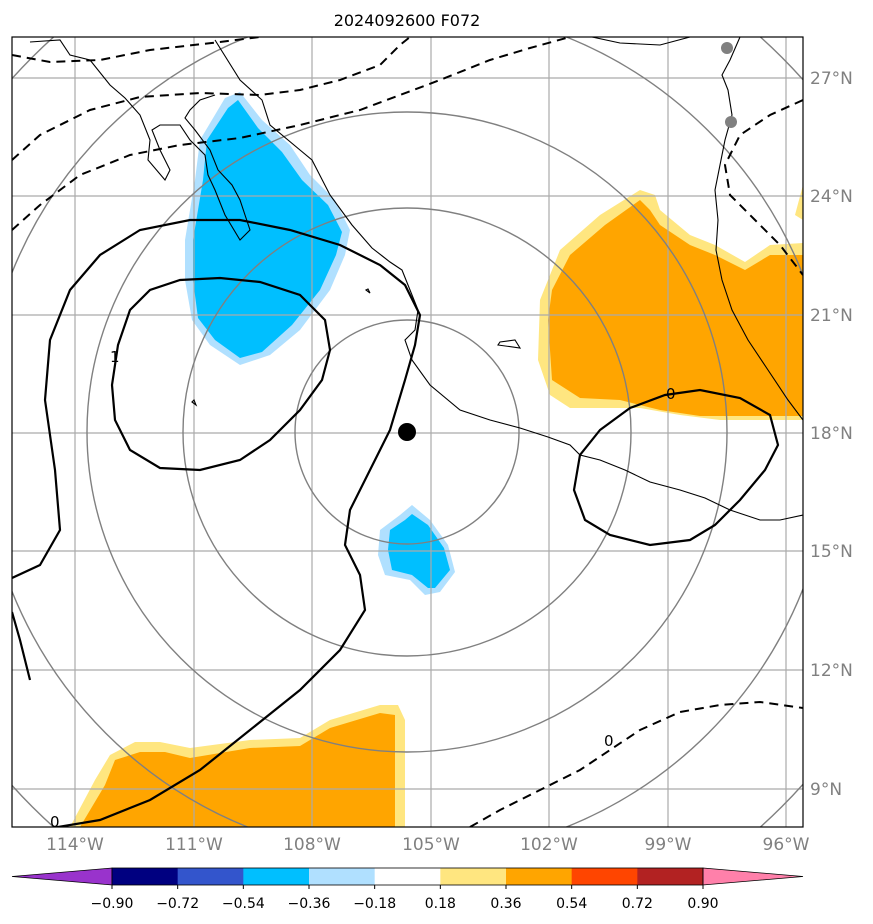 The image size is (873, 924). I want to click on lon-label: 96°W, so click(786, 845).